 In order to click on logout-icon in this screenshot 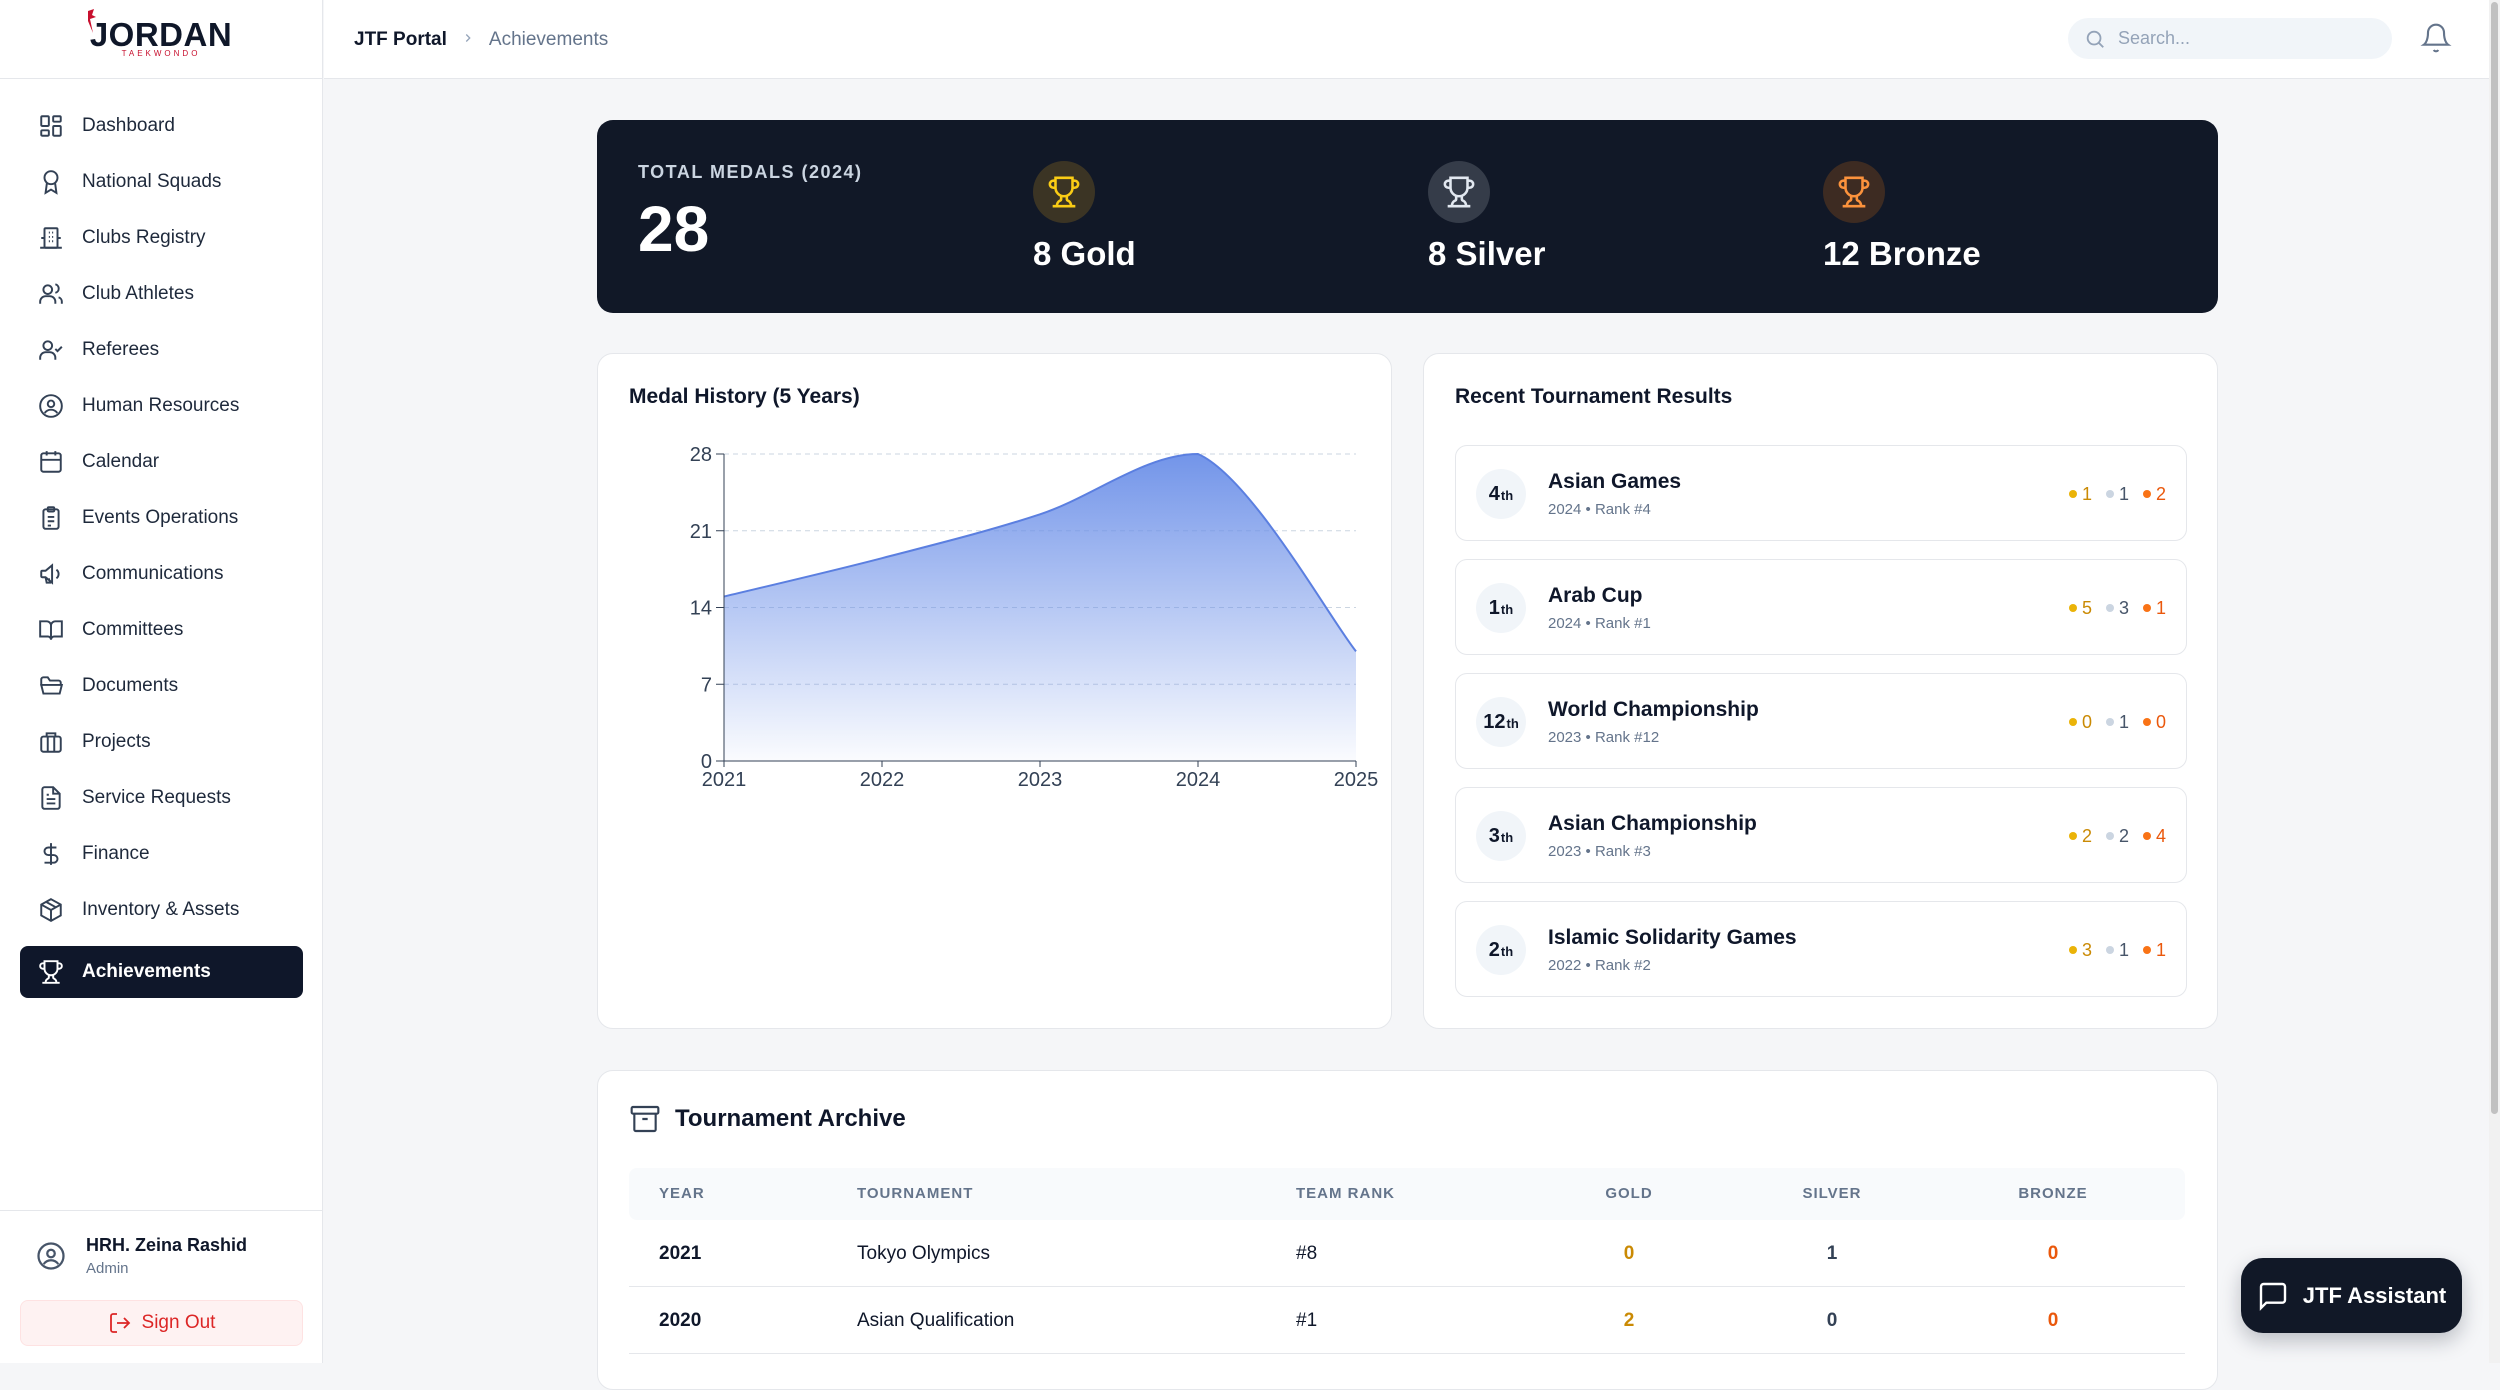, I will do `click(119, 1323)`.